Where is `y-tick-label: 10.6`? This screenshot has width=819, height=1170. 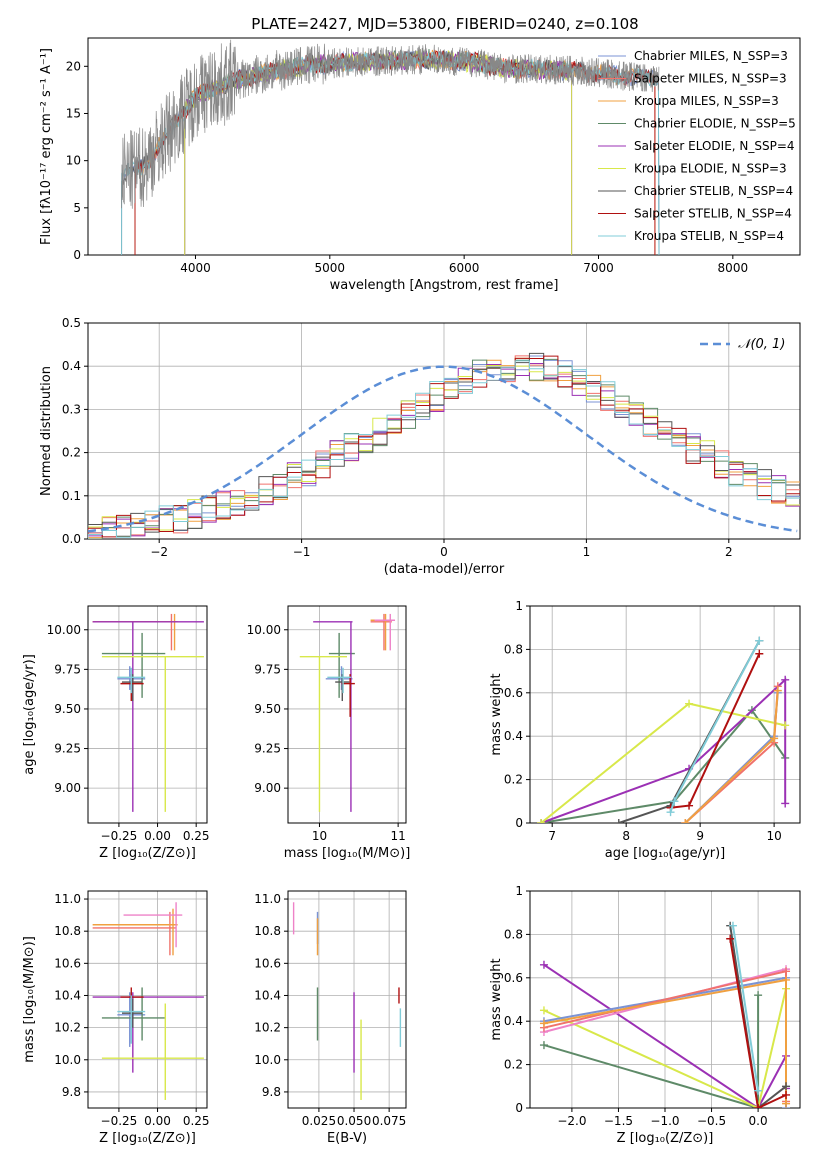
y-tick-label: 10.6 is located at coordinates (67, 963).